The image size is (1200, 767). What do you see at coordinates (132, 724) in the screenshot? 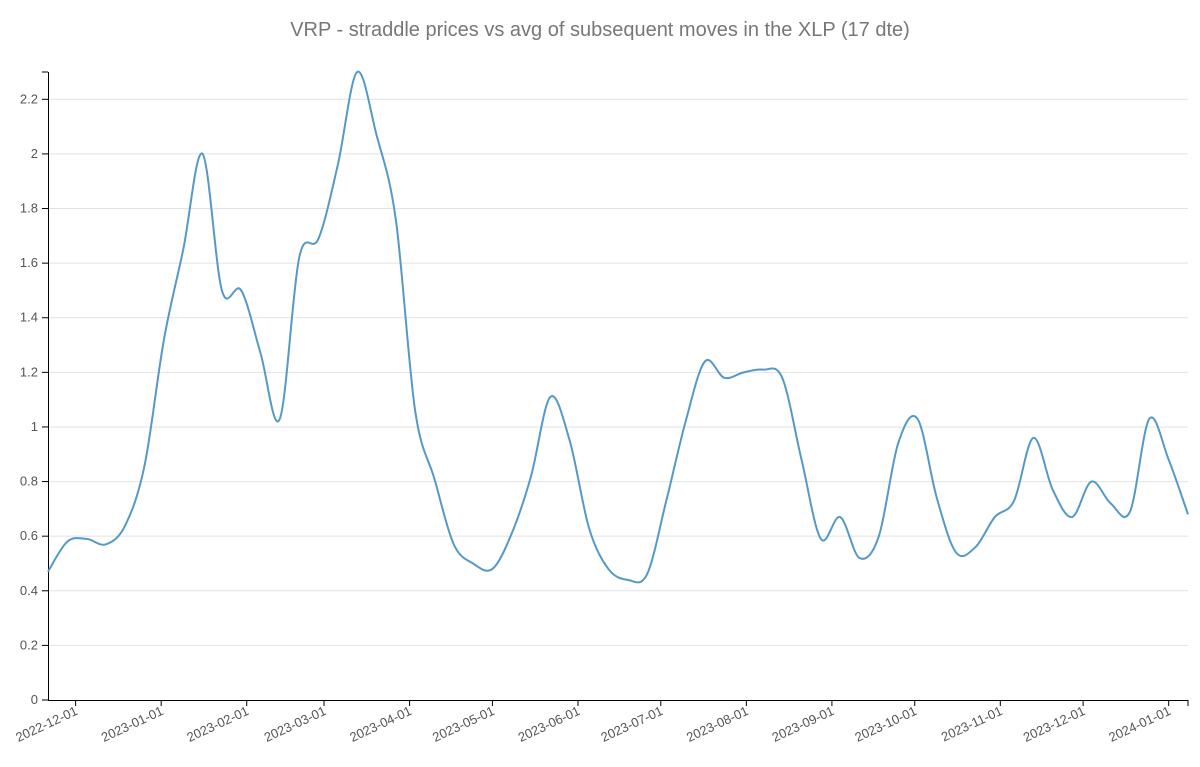
I see `x-tick-label: 2023-01-01` at bounding box center [132, 724].